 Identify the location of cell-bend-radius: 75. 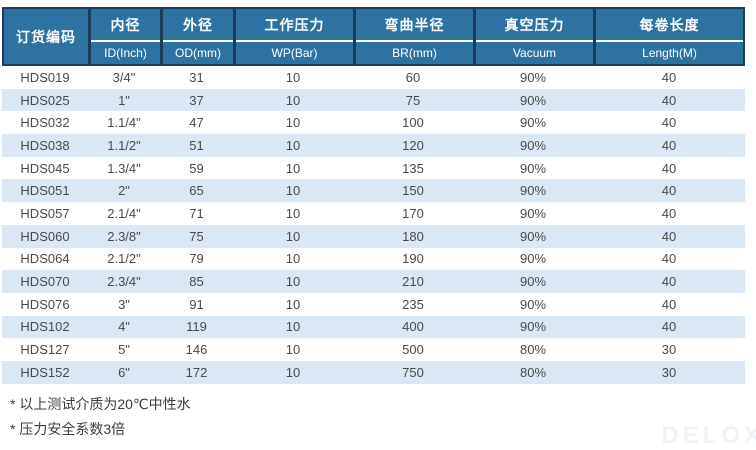
(413, 100).